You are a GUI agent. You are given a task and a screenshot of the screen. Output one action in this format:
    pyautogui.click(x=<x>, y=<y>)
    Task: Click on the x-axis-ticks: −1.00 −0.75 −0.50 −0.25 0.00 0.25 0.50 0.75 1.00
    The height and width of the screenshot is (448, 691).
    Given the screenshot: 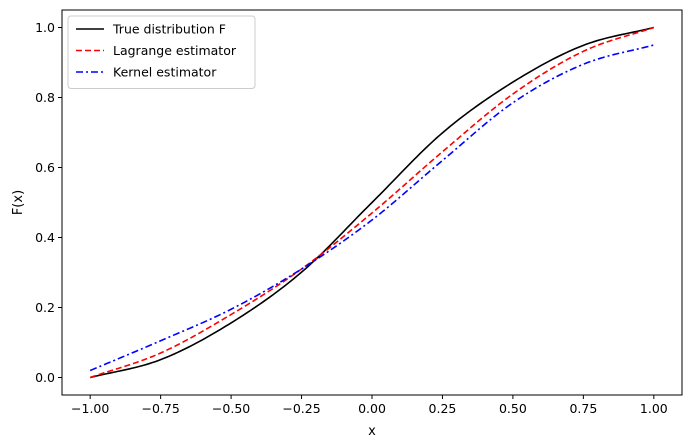 What is the action you would take?
    pyautogui.click(x=369, y=405)
    